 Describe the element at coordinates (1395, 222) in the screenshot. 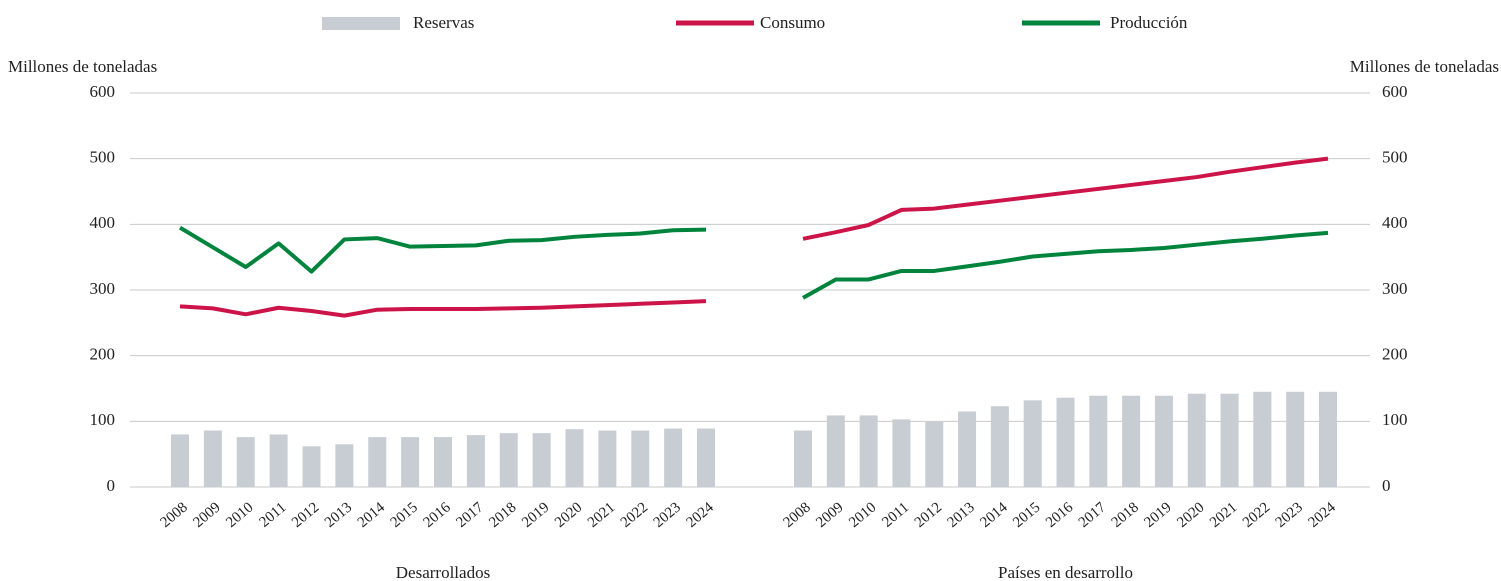

I see `y-tick-label-right: 400` at that location.